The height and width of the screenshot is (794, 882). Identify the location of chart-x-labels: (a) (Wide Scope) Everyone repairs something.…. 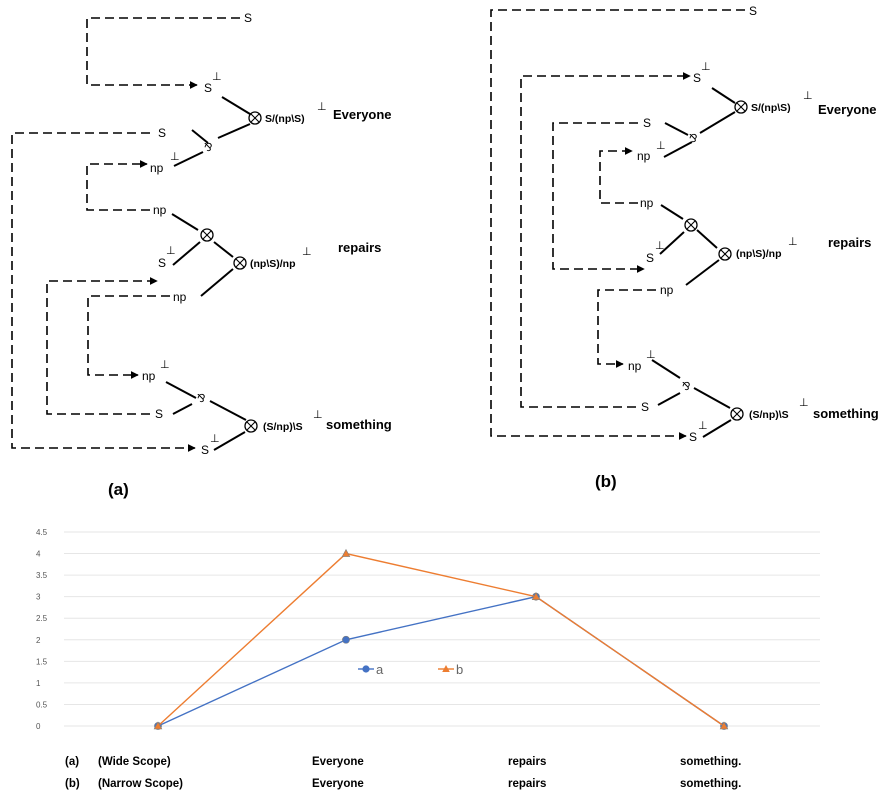
(403, 773).